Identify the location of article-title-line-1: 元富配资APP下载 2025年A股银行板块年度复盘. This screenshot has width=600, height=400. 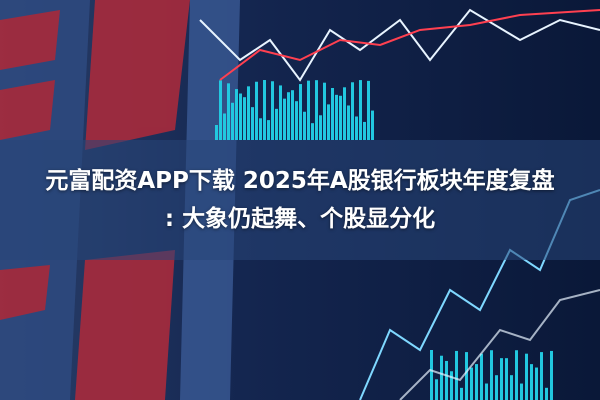
(300, 181).